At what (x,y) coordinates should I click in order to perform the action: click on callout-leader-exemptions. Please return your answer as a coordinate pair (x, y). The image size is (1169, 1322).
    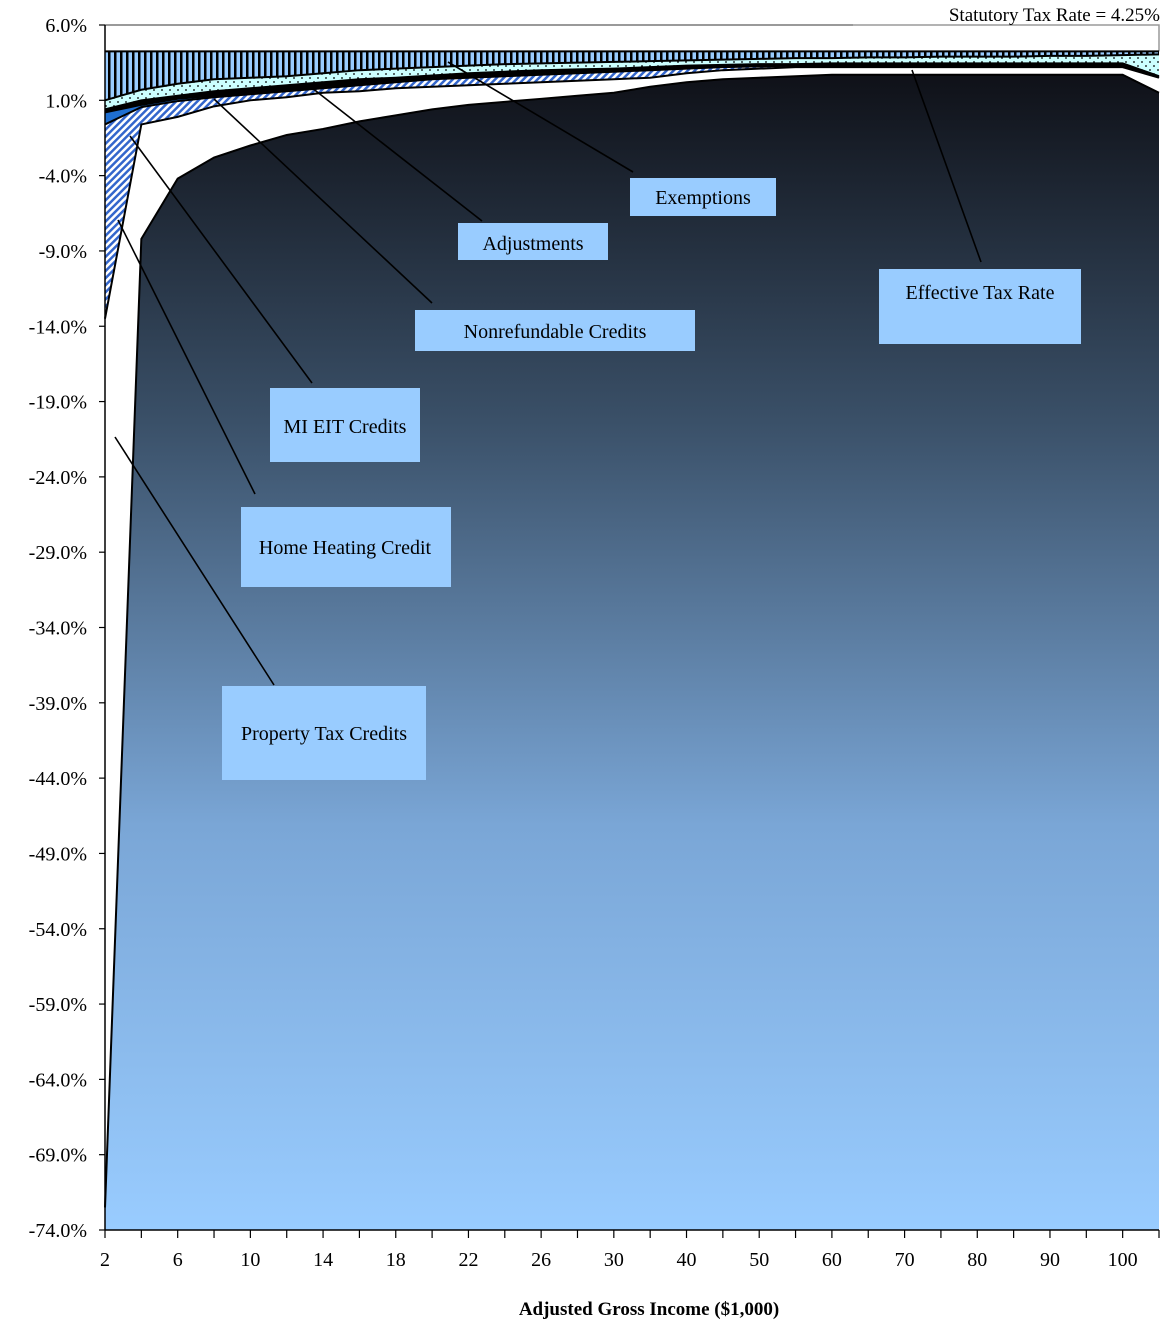
    Looking at the image, I should click on (540, 117).